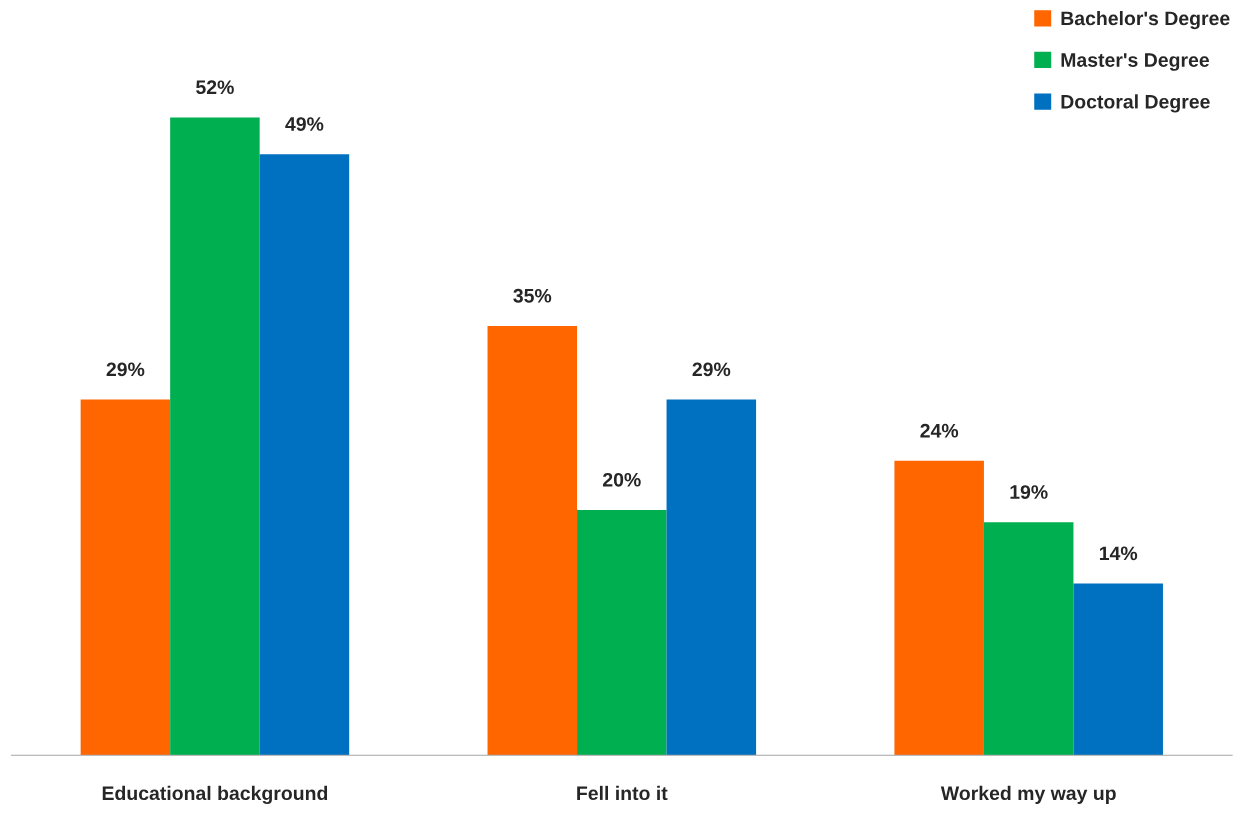 The width and height of the screenshot is (1233, 813). I want to click on legend-label: Doctoral Degree, so click(1135, 103).